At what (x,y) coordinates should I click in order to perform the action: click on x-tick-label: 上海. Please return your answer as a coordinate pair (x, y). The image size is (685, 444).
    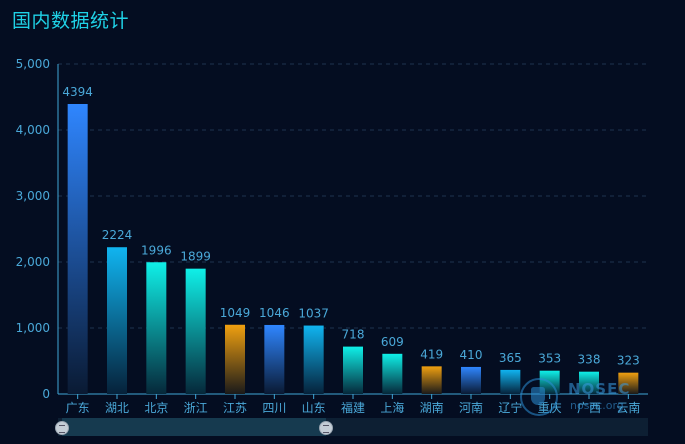
    Looking at the image, I should click on (392, 407).